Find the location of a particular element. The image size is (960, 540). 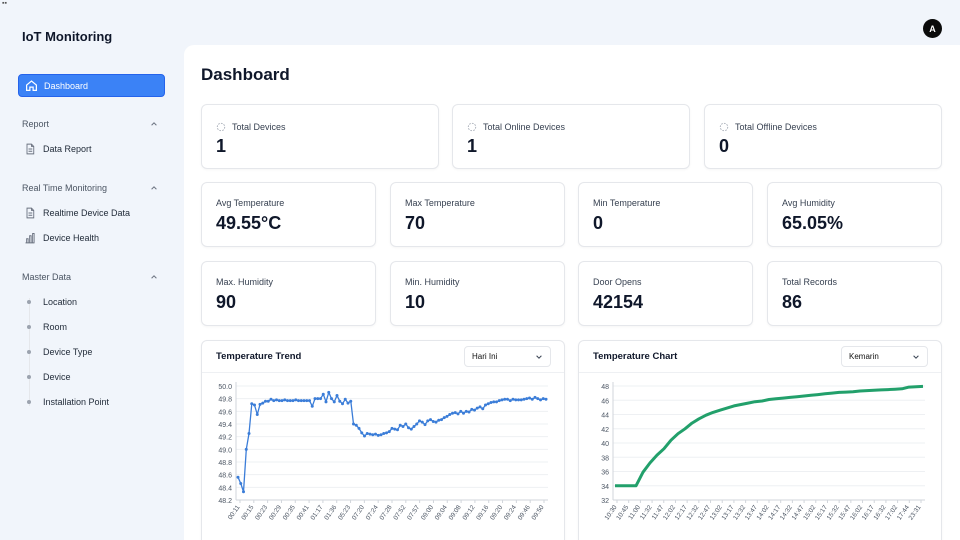

stat-value: 0 is located at coordinates (724, 146).